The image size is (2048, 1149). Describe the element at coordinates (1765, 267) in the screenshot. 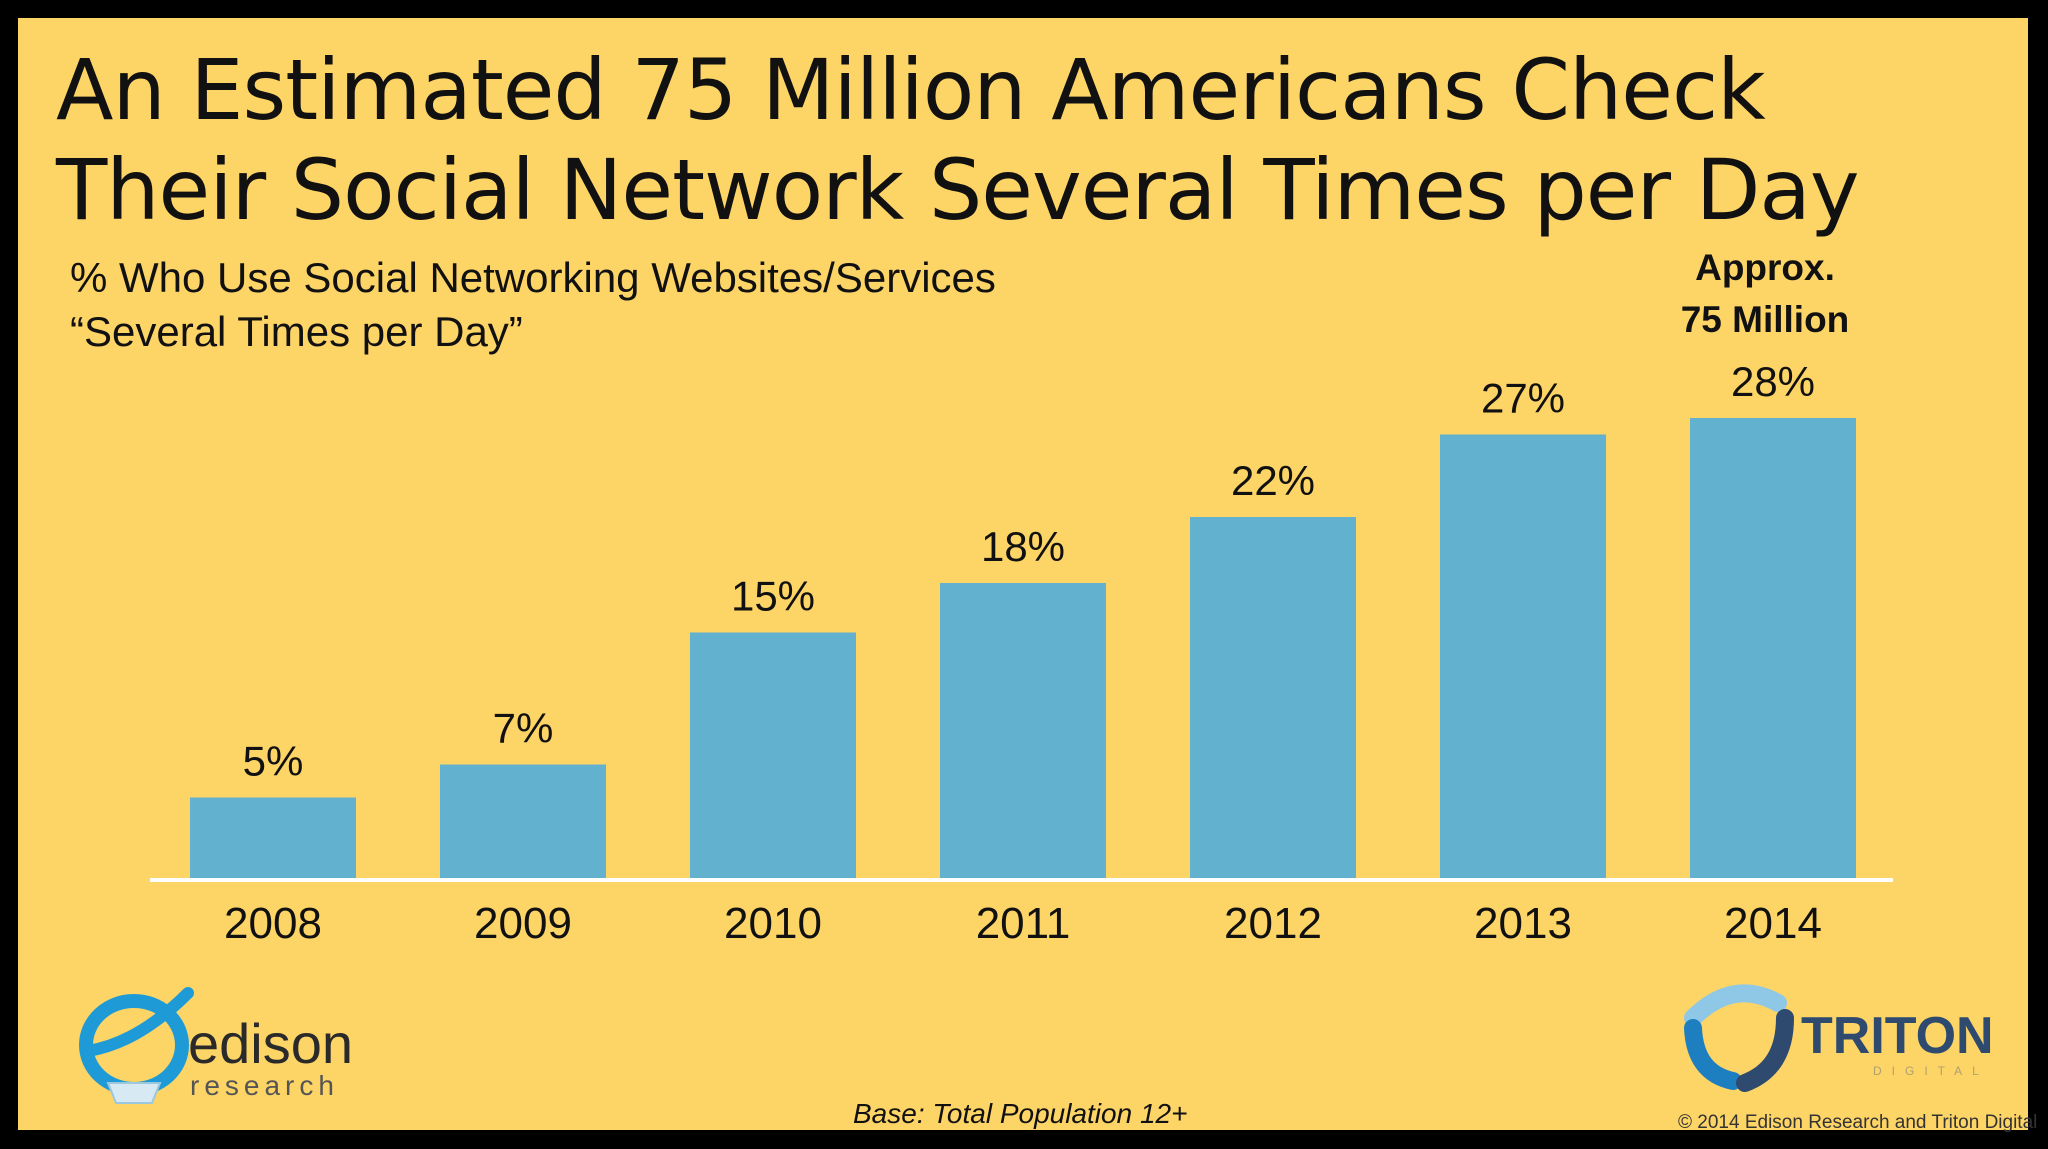

I see `callout-line-1: Approx.` at that location.